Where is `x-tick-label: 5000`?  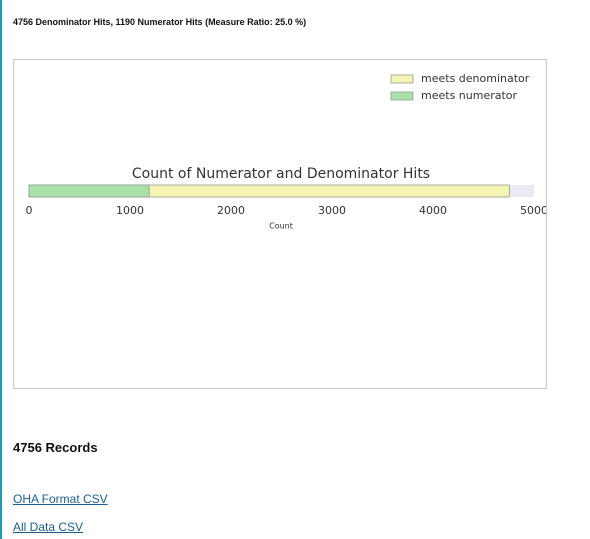 x-tick-label: 5000 is located at coordinates (533, 210).